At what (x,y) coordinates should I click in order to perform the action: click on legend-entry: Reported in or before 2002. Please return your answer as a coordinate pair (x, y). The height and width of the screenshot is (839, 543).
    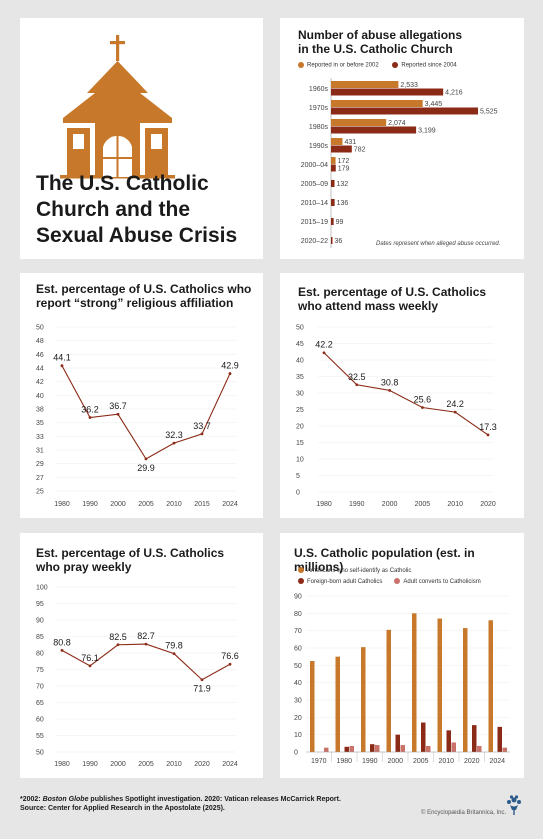
    Looking at the image, I should click on (343, 65).